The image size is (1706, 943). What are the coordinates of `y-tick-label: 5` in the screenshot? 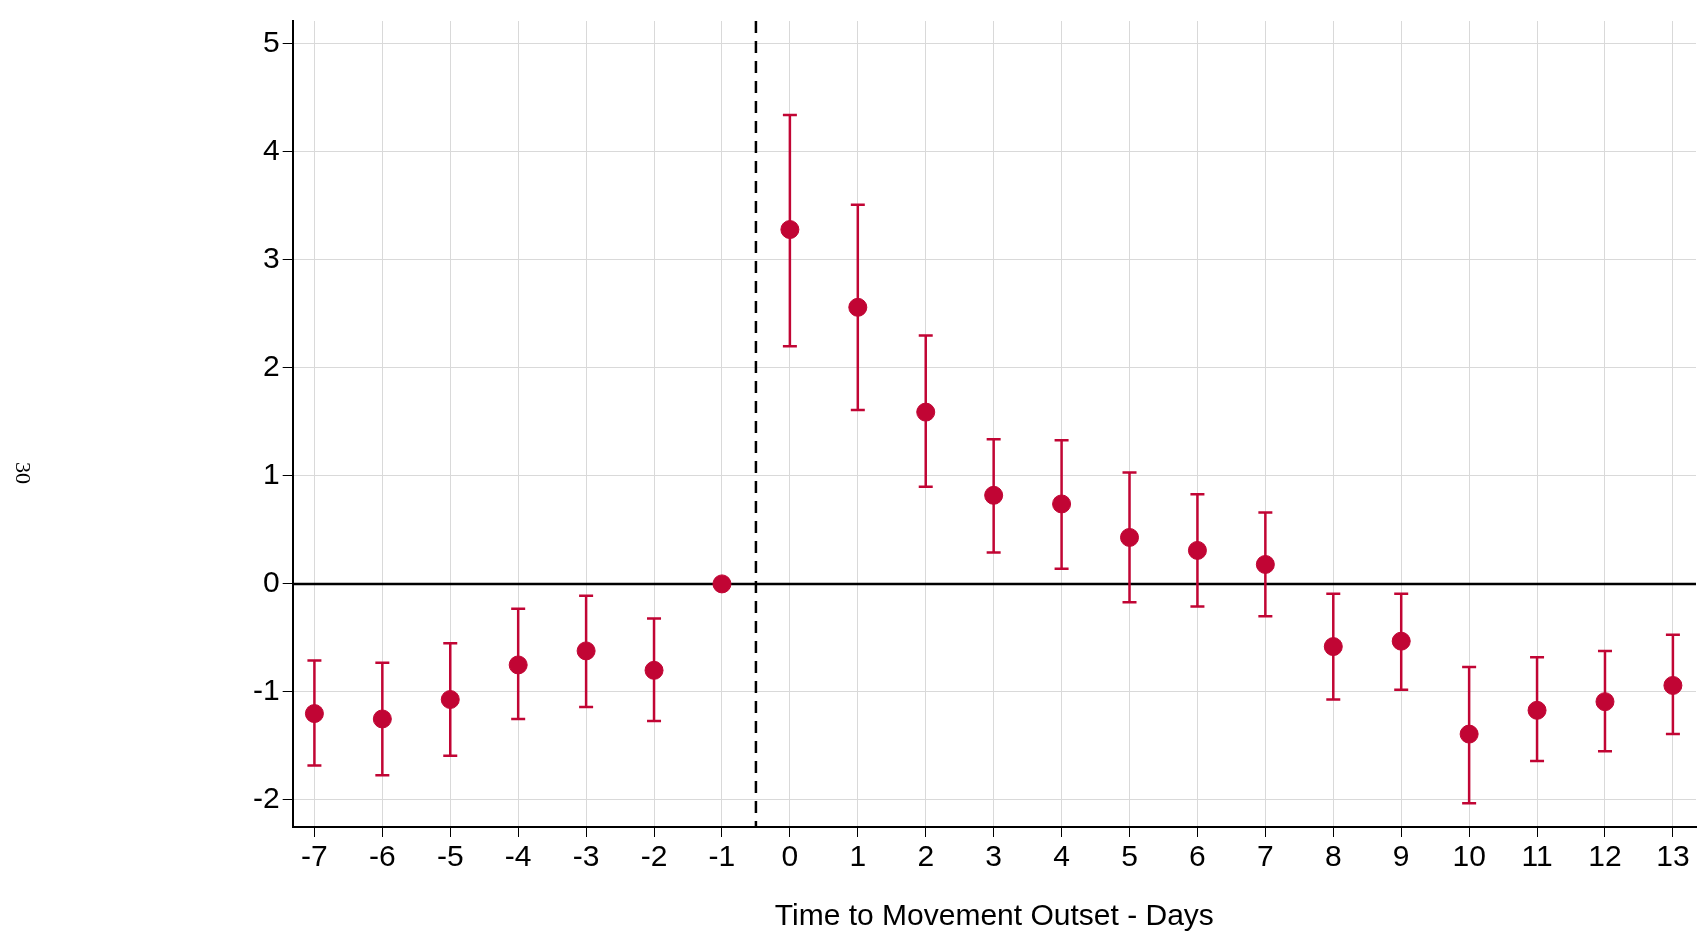 It's located at (271, 41).